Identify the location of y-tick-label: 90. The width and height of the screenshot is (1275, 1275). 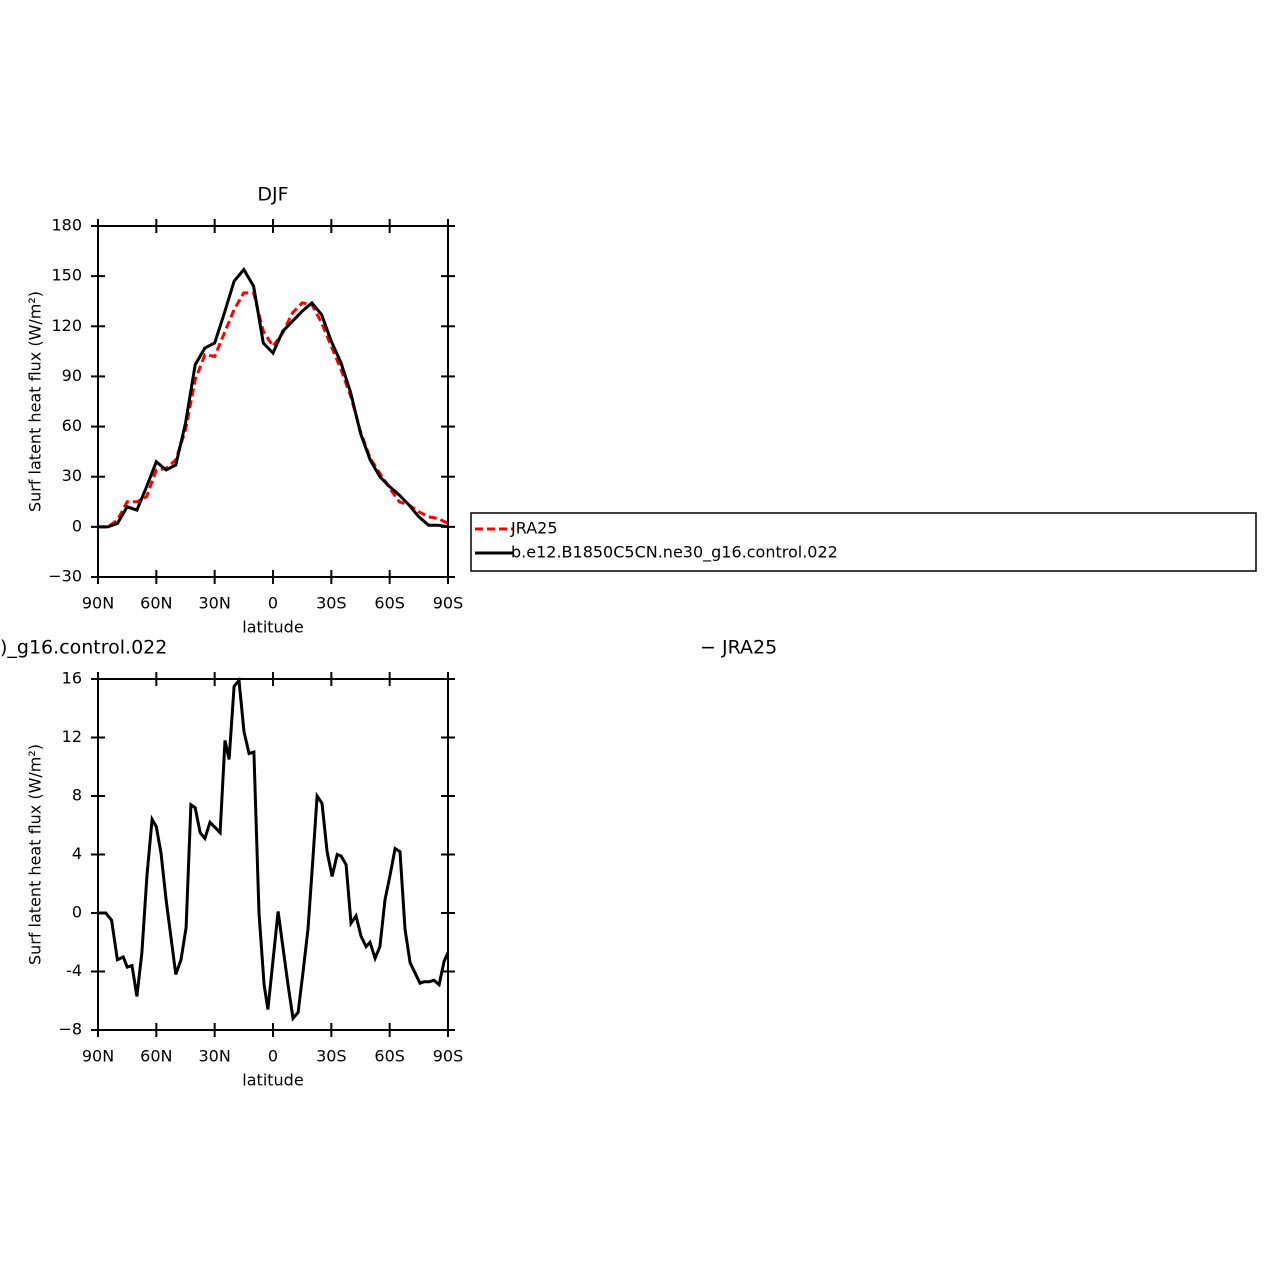
(72, 375).